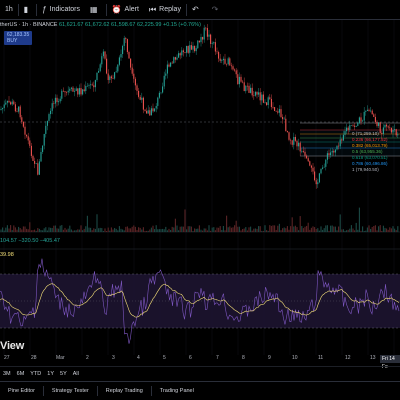  What do you see at coordinates (197, 10) in the screenshot?
I see `undo-button: ↶` at bounding box center [197, 10].